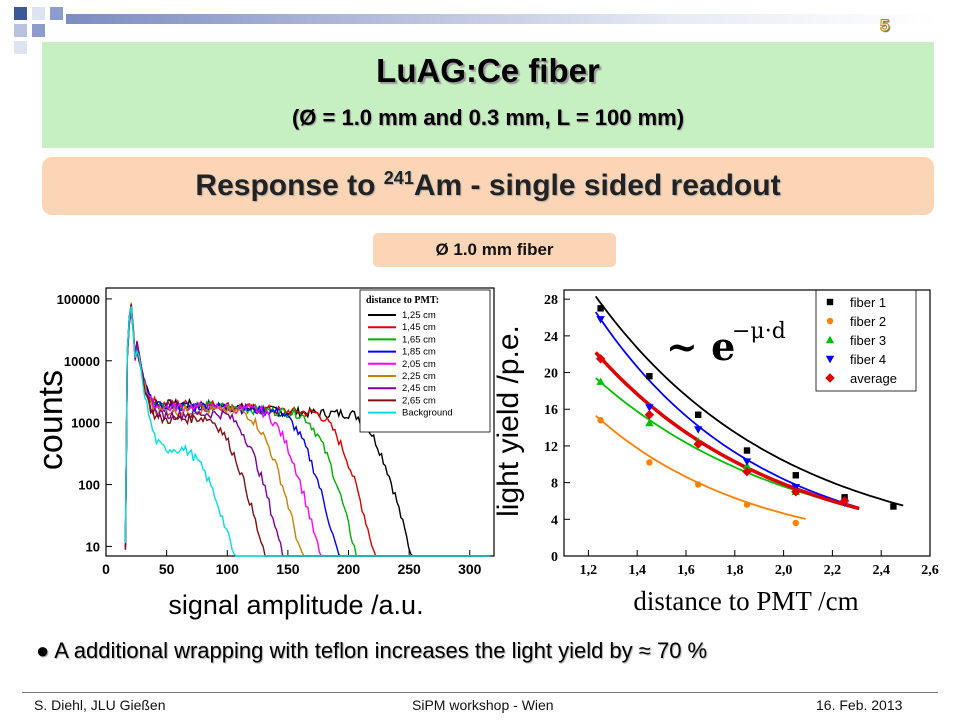 Image resolution: width=960 pixels, height=720 pixels. Describe the element at coordinates (419, 339) in the screenshot. I see `spectra-legend-label: 1,65 cm` at that location.